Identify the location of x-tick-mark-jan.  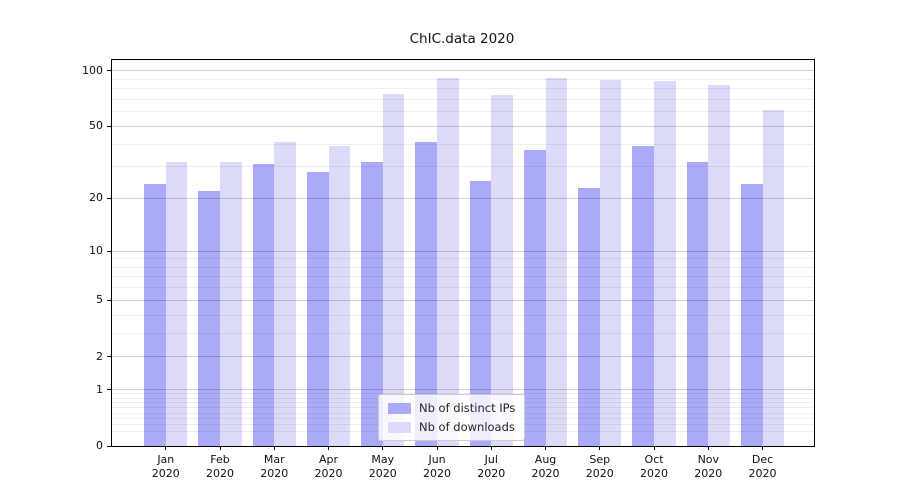
(166, 448).